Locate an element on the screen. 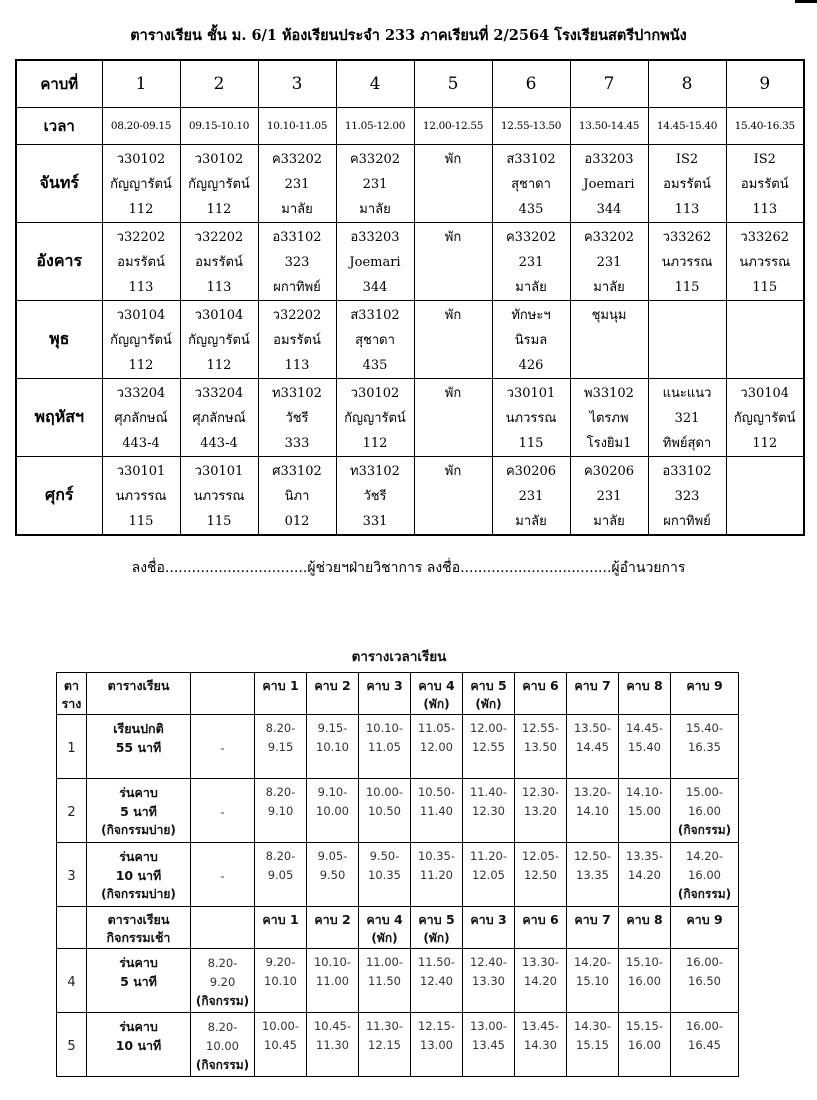 The image size is (817, 1100). day-name: พฤหัสฯ is located at coordinates (59, 417).